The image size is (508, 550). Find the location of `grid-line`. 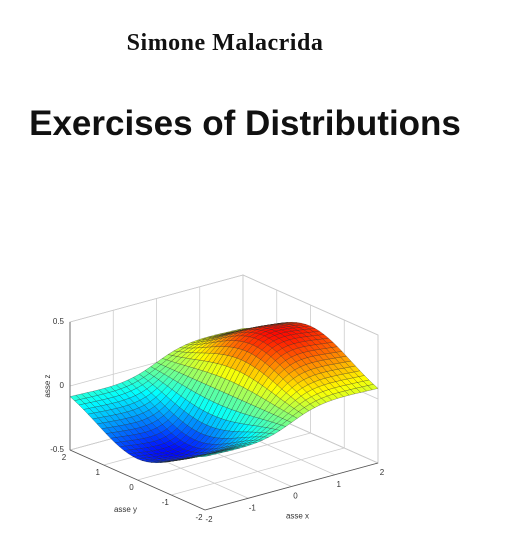

grid-line is located at coordinates (224, 456).